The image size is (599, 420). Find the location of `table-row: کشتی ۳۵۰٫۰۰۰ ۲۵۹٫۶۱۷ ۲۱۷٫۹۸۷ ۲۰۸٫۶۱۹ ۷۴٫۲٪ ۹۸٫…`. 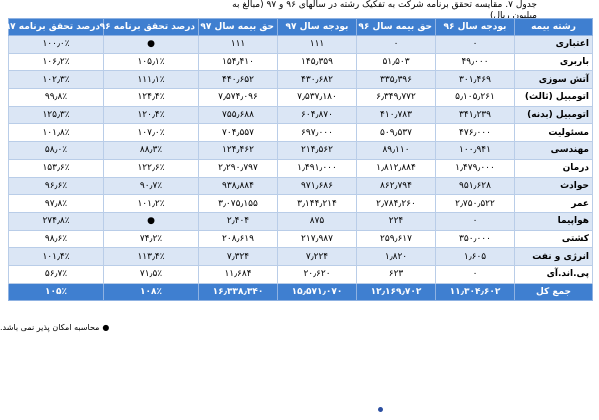

table-row: کشتی ۳۵۰٫۰۰۰ ۲۵۹٫۶۱۷ ۲۱۷٫۹۸۷ ۲۰۸٫۶۱۹ ۷۴٫۲٪ ۹۸٫… is located at coordinates (300, 239).